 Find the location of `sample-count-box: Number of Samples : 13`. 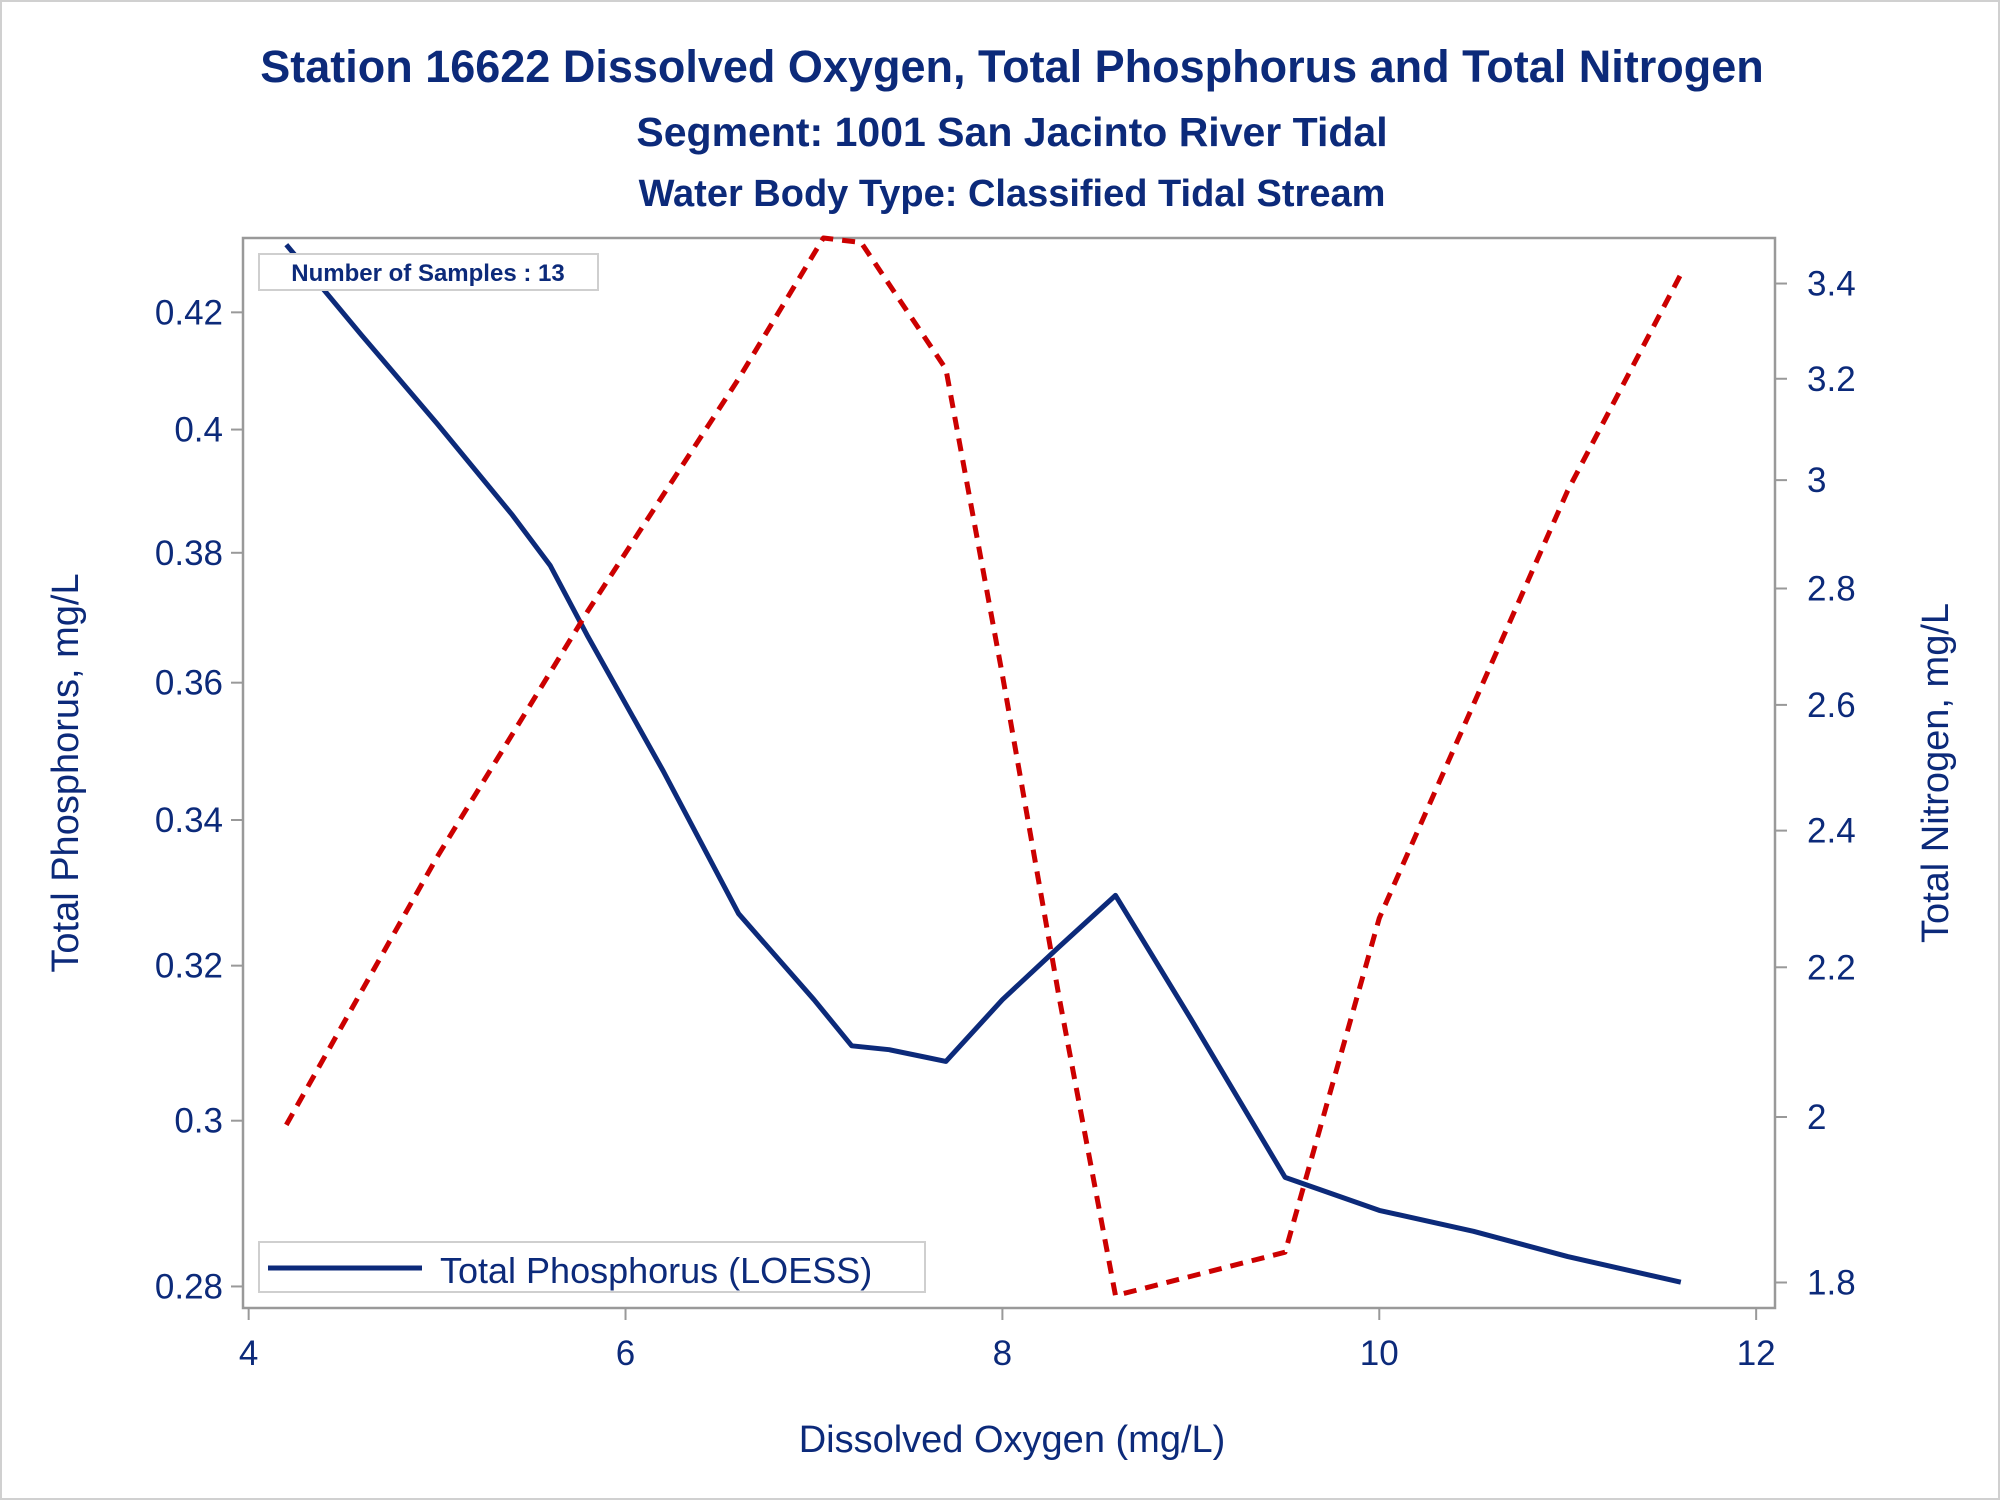

sample-count-box: Number of Samples : 13 is located at coordinates (428, 272).